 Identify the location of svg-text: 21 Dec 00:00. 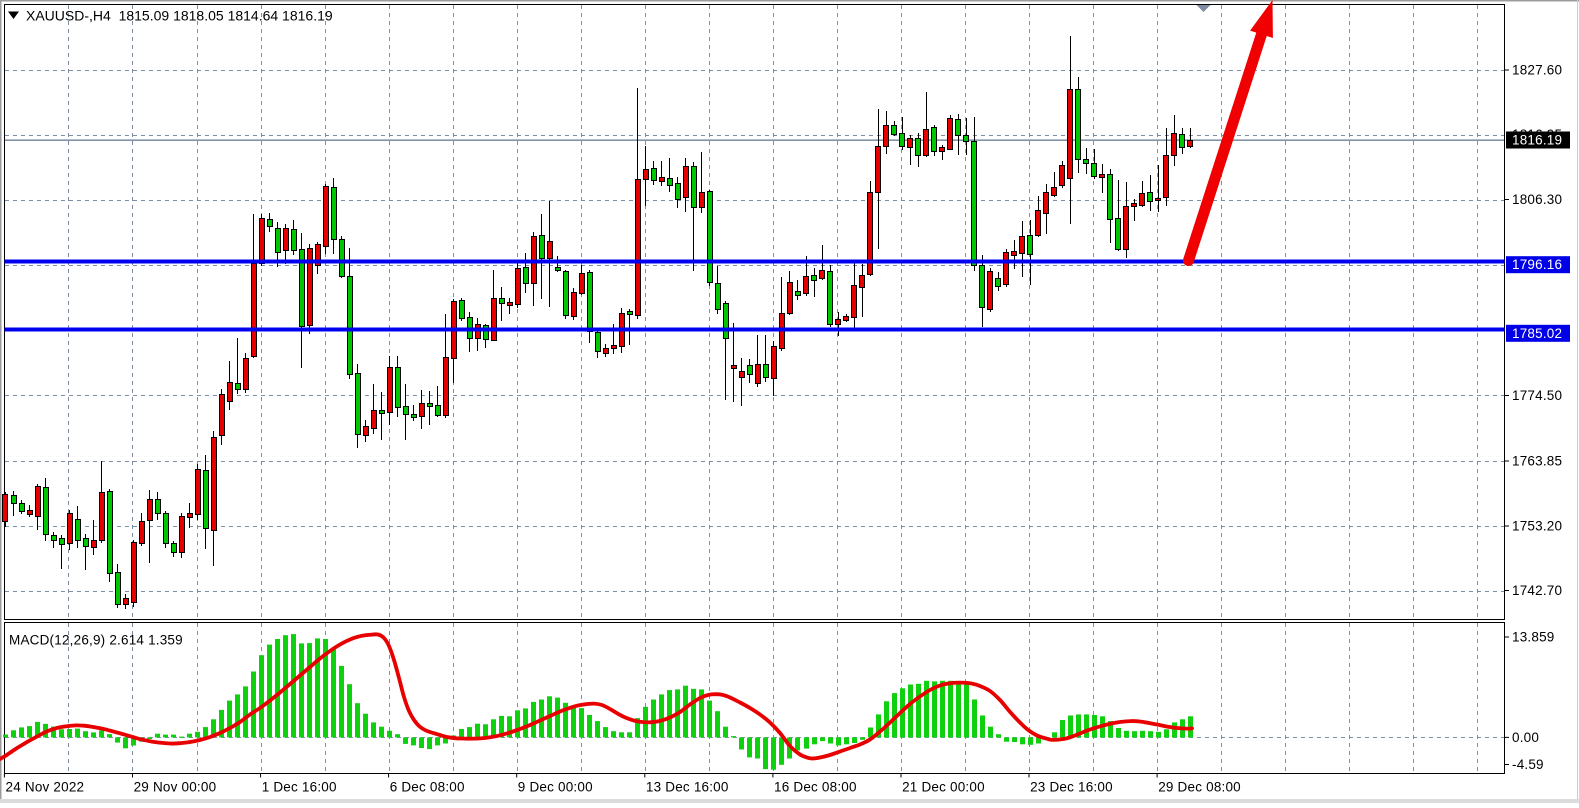
(943, 787).